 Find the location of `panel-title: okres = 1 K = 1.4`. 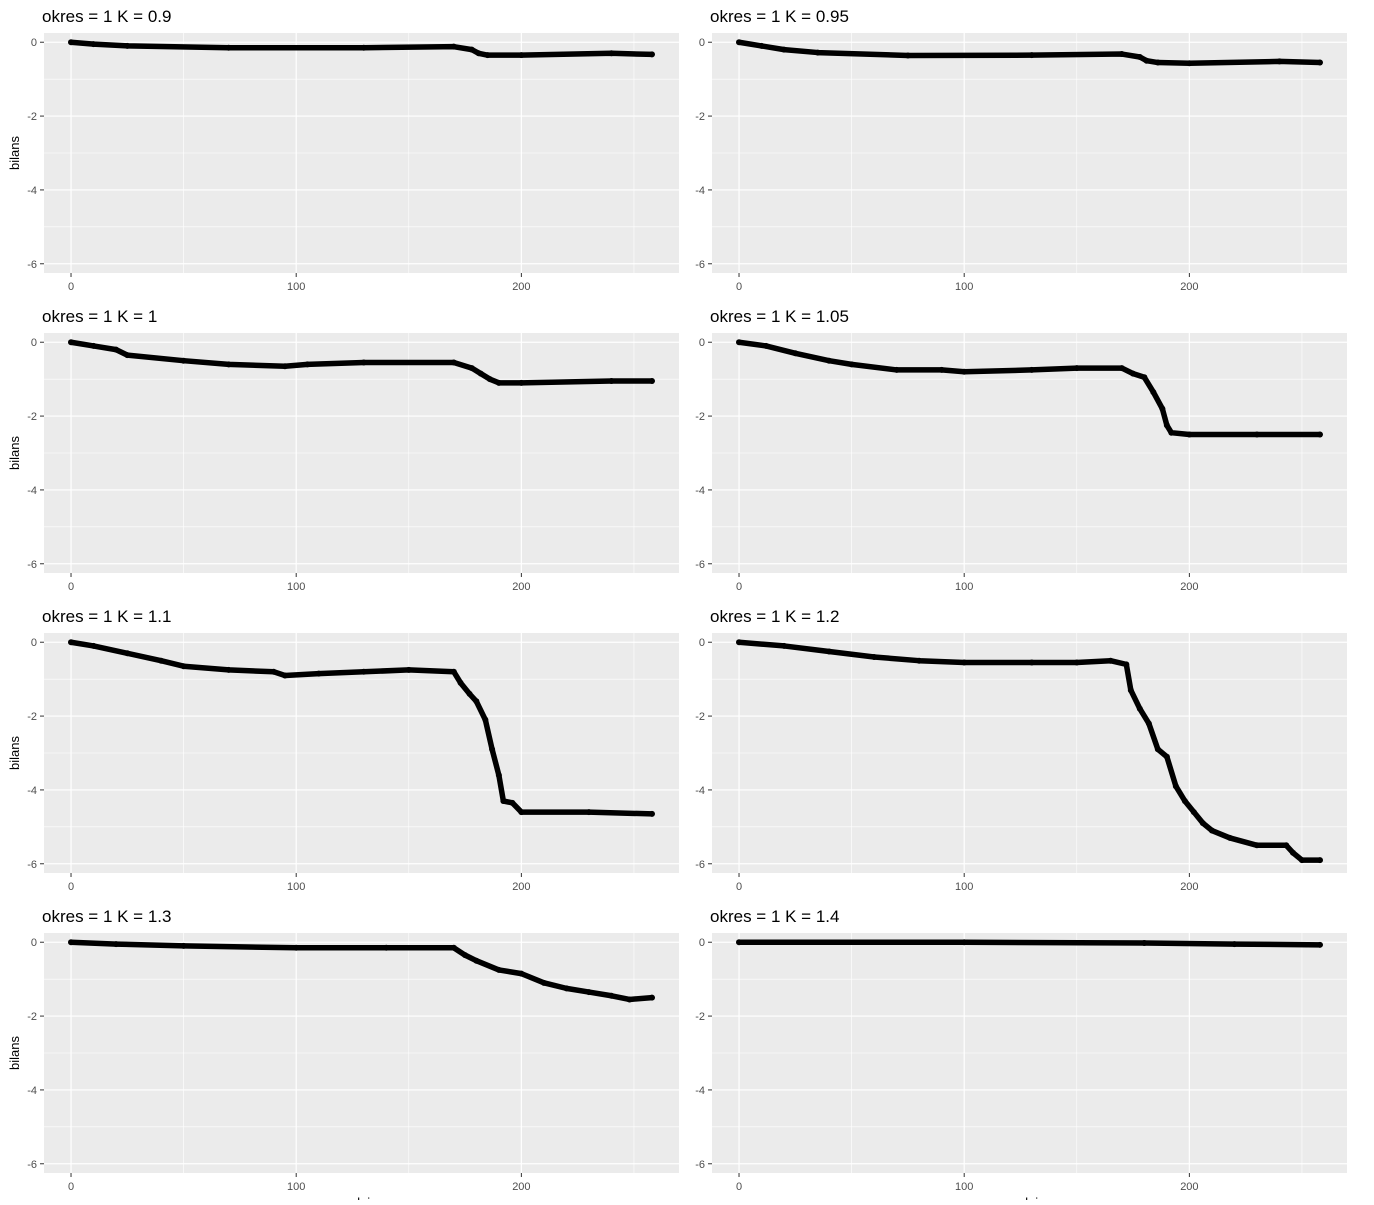

panel-title: okres = 1 K = 1.4 is located at coordinates (774, 916).